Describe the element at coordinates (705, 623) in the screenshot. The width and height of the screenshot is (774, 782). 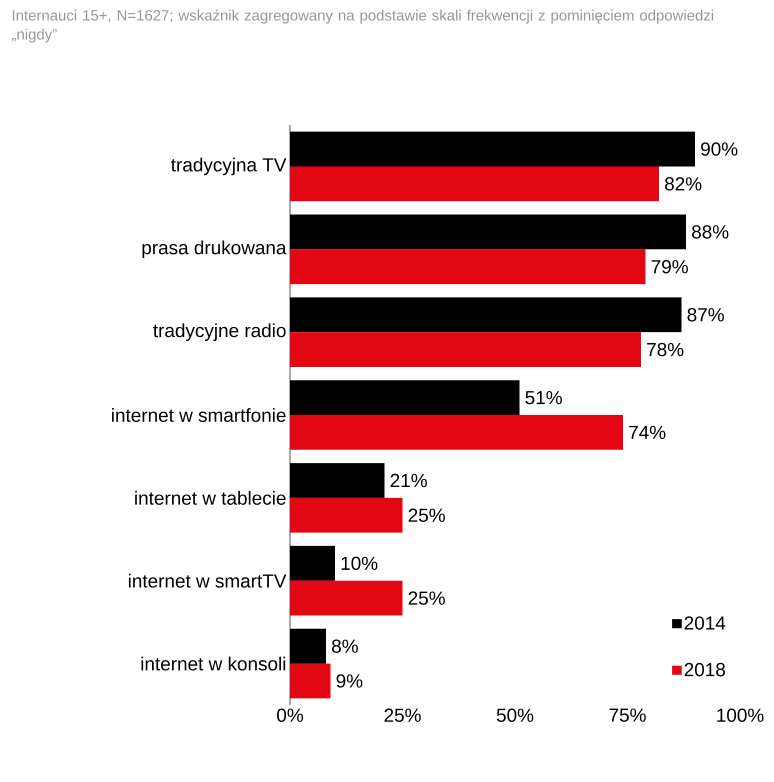
I see `legend-label: 2014` at that location.